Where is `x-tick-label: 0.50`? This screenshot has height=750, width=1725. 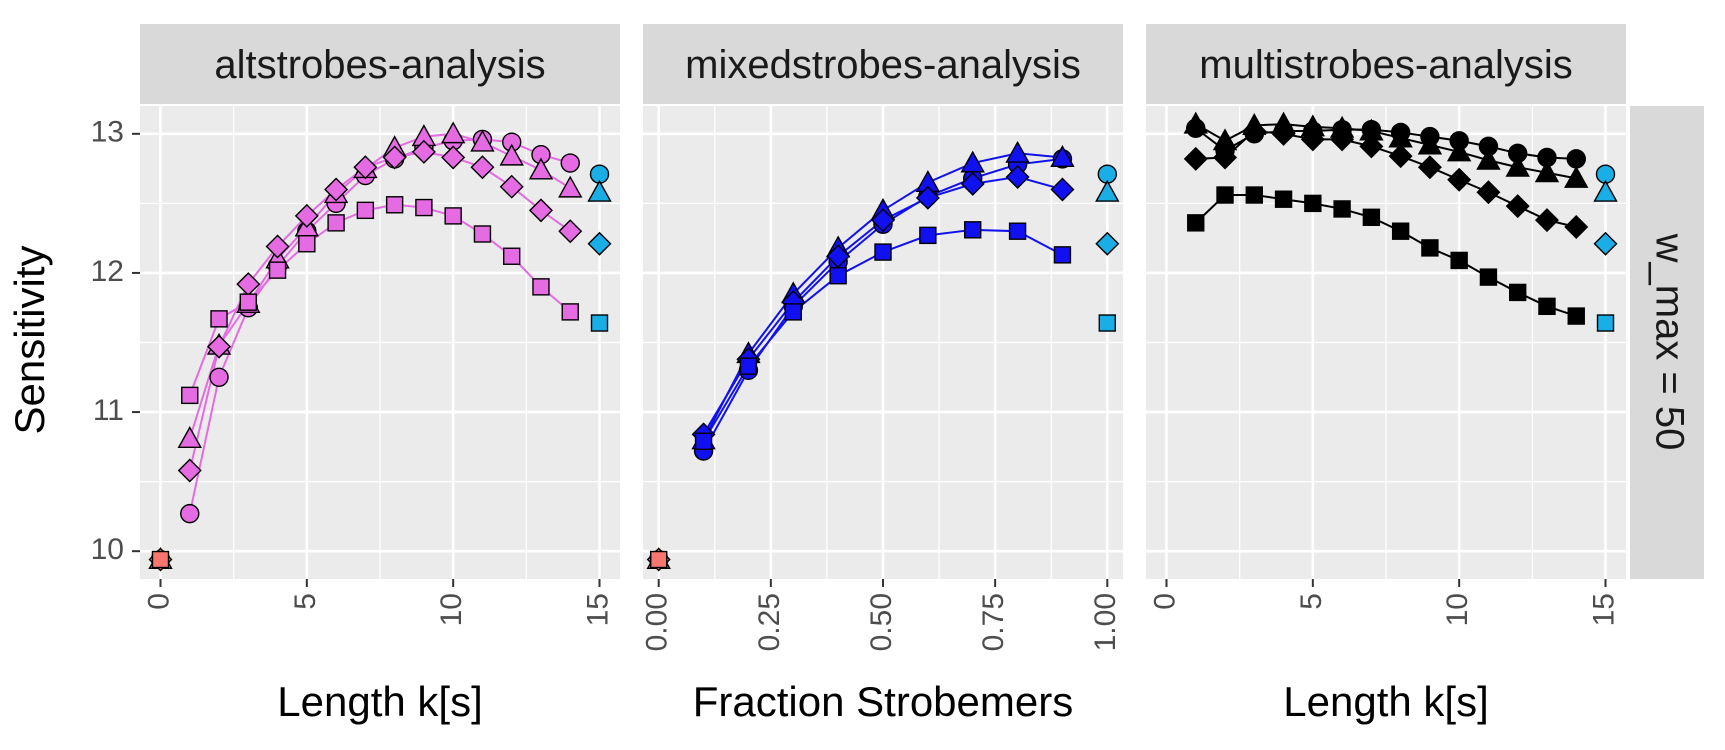
x-tick-label: 0.50 is located at coordinates (881, 622).